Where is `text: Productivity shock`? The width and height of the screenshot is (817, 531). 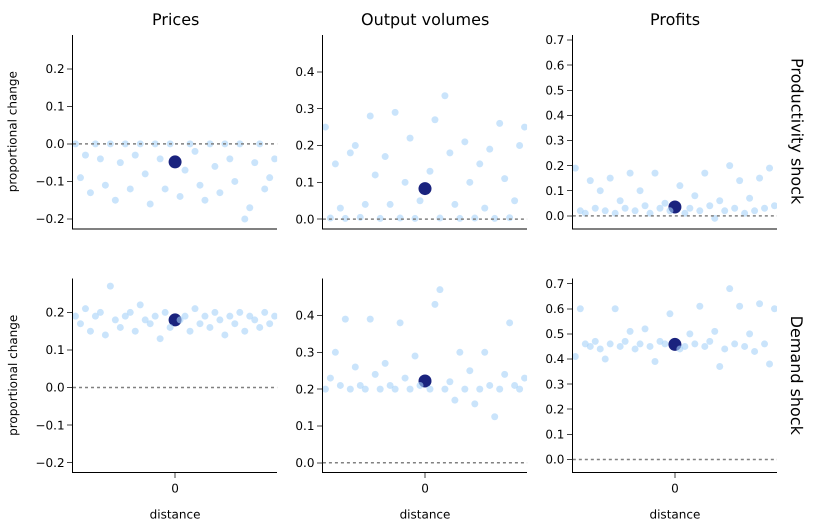 text: Productivity shock is located at coordinates (796, 132).